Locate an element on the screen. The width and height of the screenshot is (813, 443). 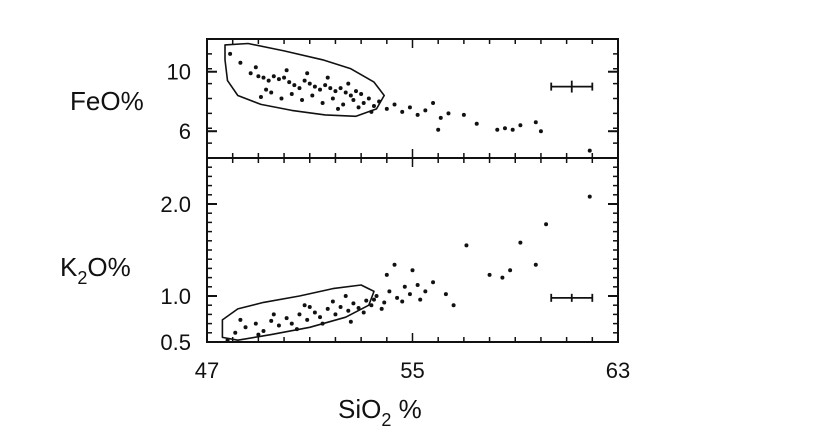
sio2-axis-label: SiO2 % is located at coordinates (380, 412).